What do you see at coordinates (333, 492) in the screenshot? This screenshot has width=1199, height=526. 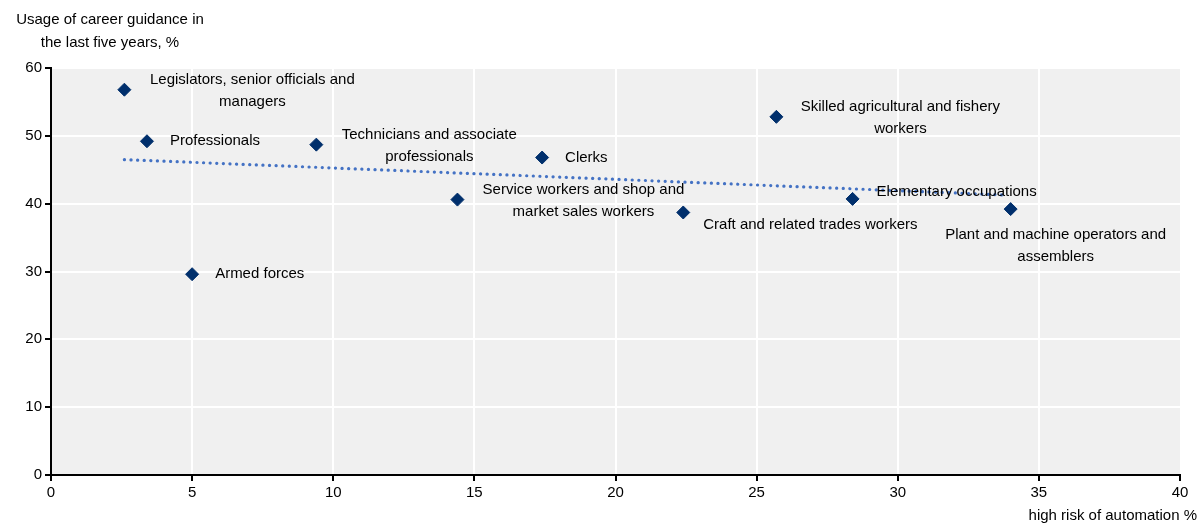 I see `x-tick-label: 10` at bounding box center [333, 492].